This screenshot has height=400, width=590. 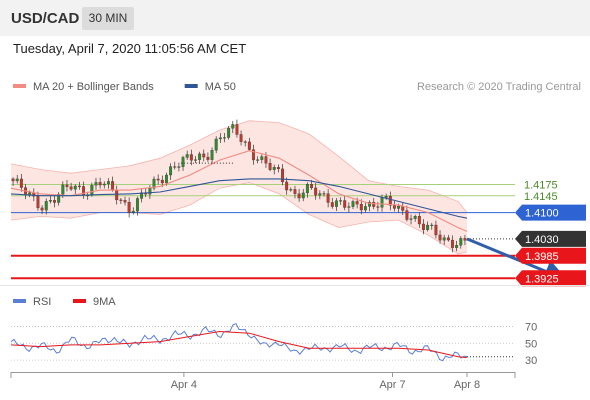 I want to click on level-label-1.3985: 1.3985, so click(x=542, y=257).